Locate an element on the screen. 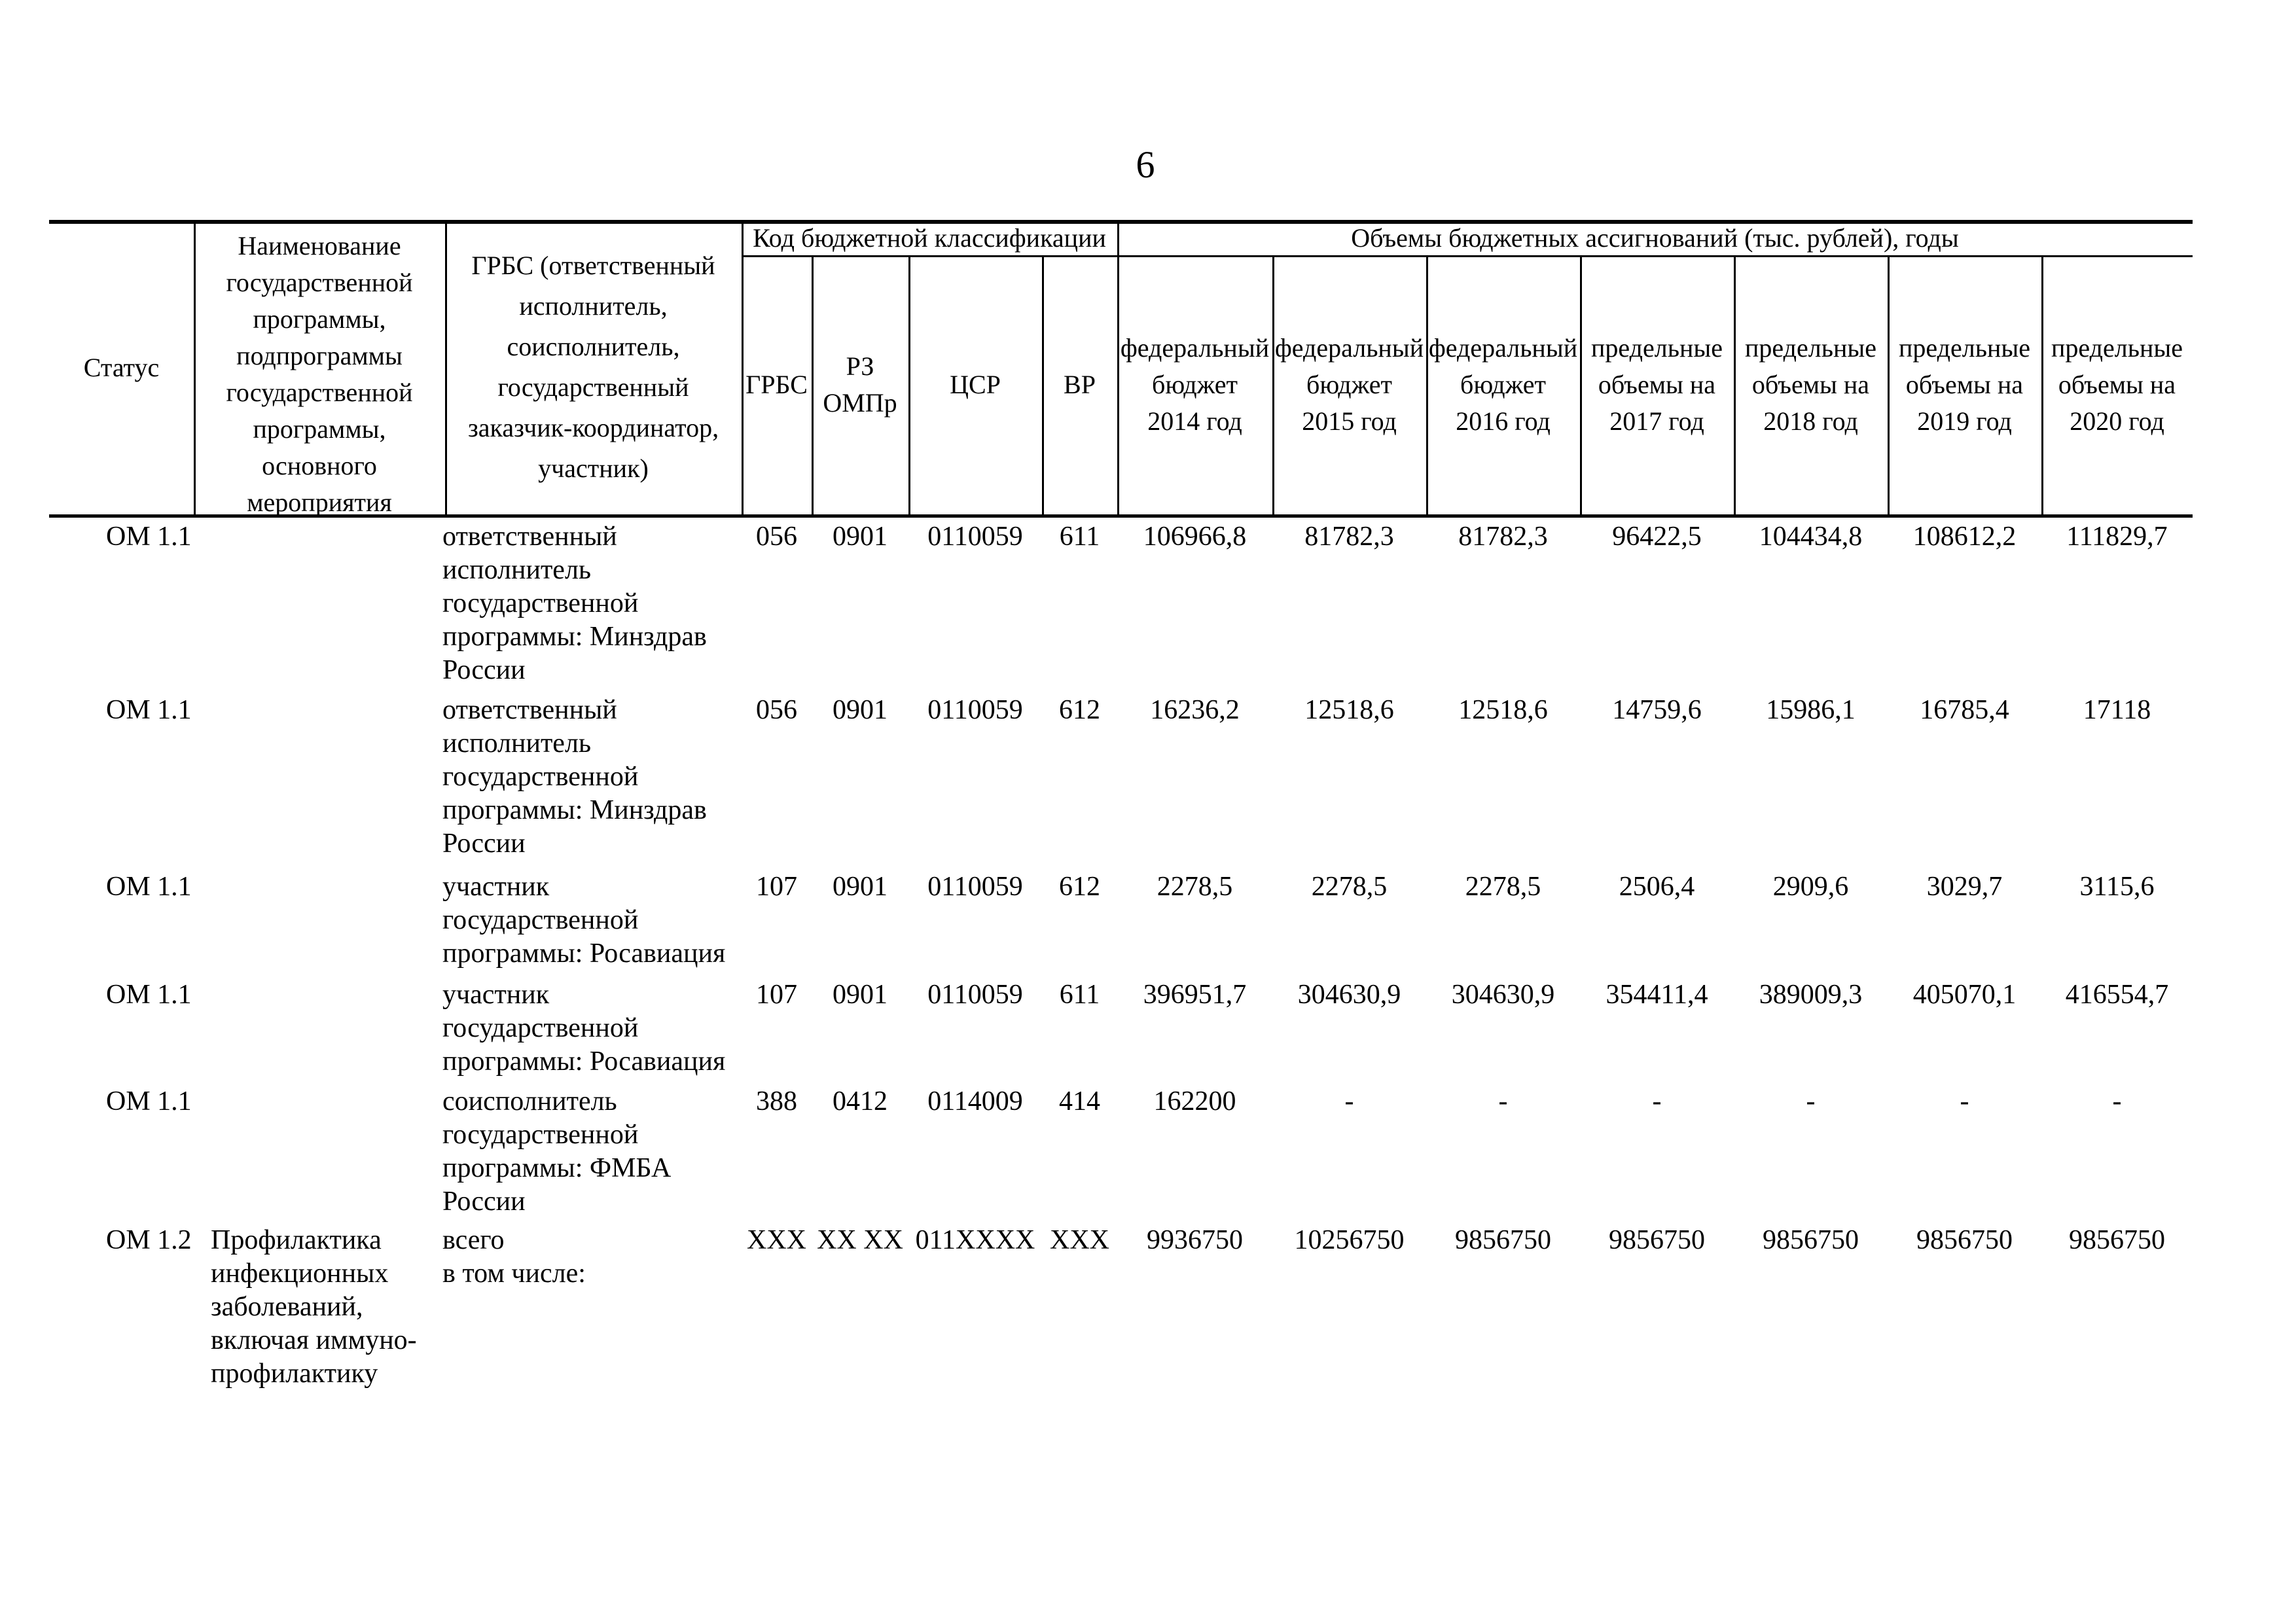 This screenshot has height=1623, width=2296. cell-value-2019: 9856750 is located at coordinates (1964, 1240).